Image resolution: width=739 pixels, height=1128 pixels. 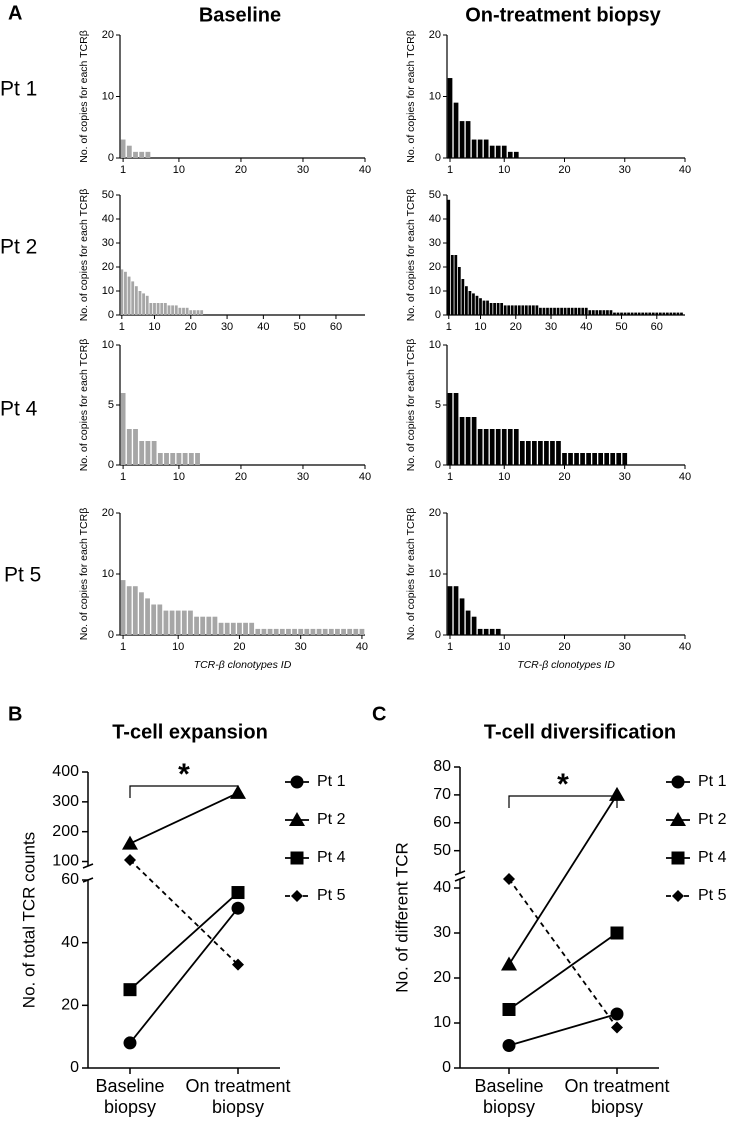 What do you see at coordinates (28, 920) in the screenshot?
I see `y-axis-title: No. of total TCR counts` at bounding box center [28, 920].